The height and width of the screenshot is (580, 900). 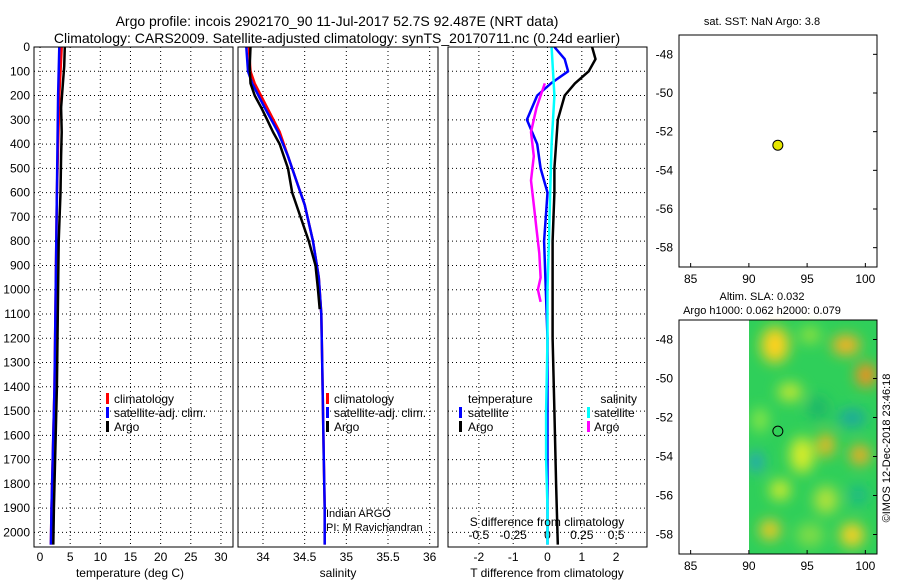 I want to click on x-tick-label: -1, so click(x=513, y=557).